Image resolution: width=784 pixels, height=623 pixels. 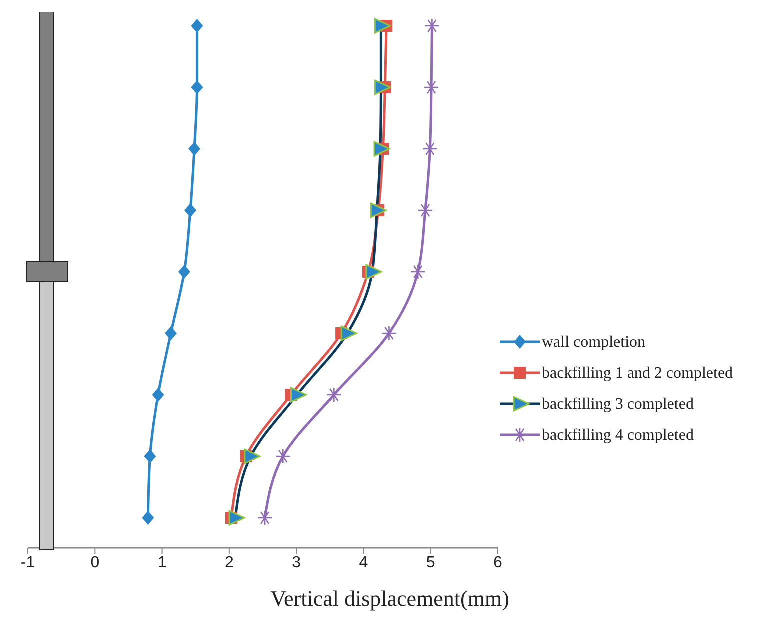 What do you see at coordinates (390, 598) in the screenshot?
I see `x-axis-title: Vertical displacement(mm)` at bounding box center [390, 598].